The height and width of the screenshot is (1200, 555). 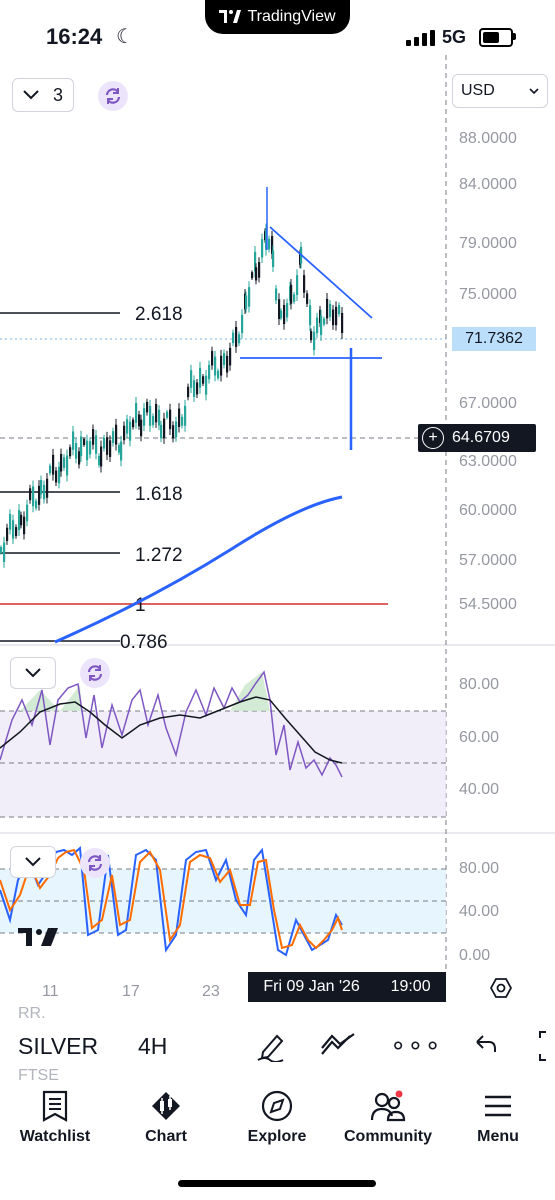 What do you see at coordinates (488, 243) in the screenshot?
I see `price-label: 79.0000` at bounding box center [488, 243].